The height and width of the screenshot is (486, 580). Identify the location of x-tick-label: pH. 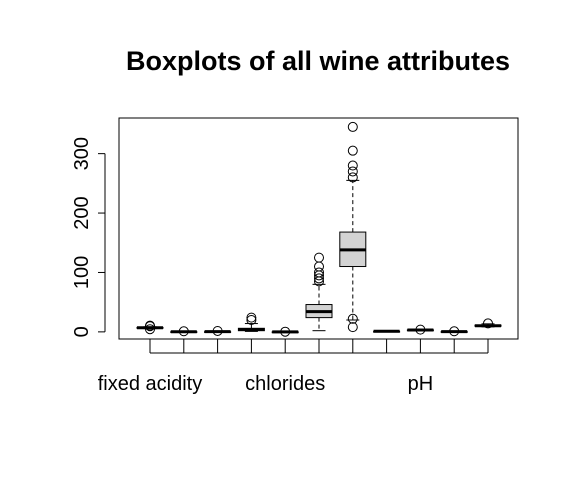
(421, 384).